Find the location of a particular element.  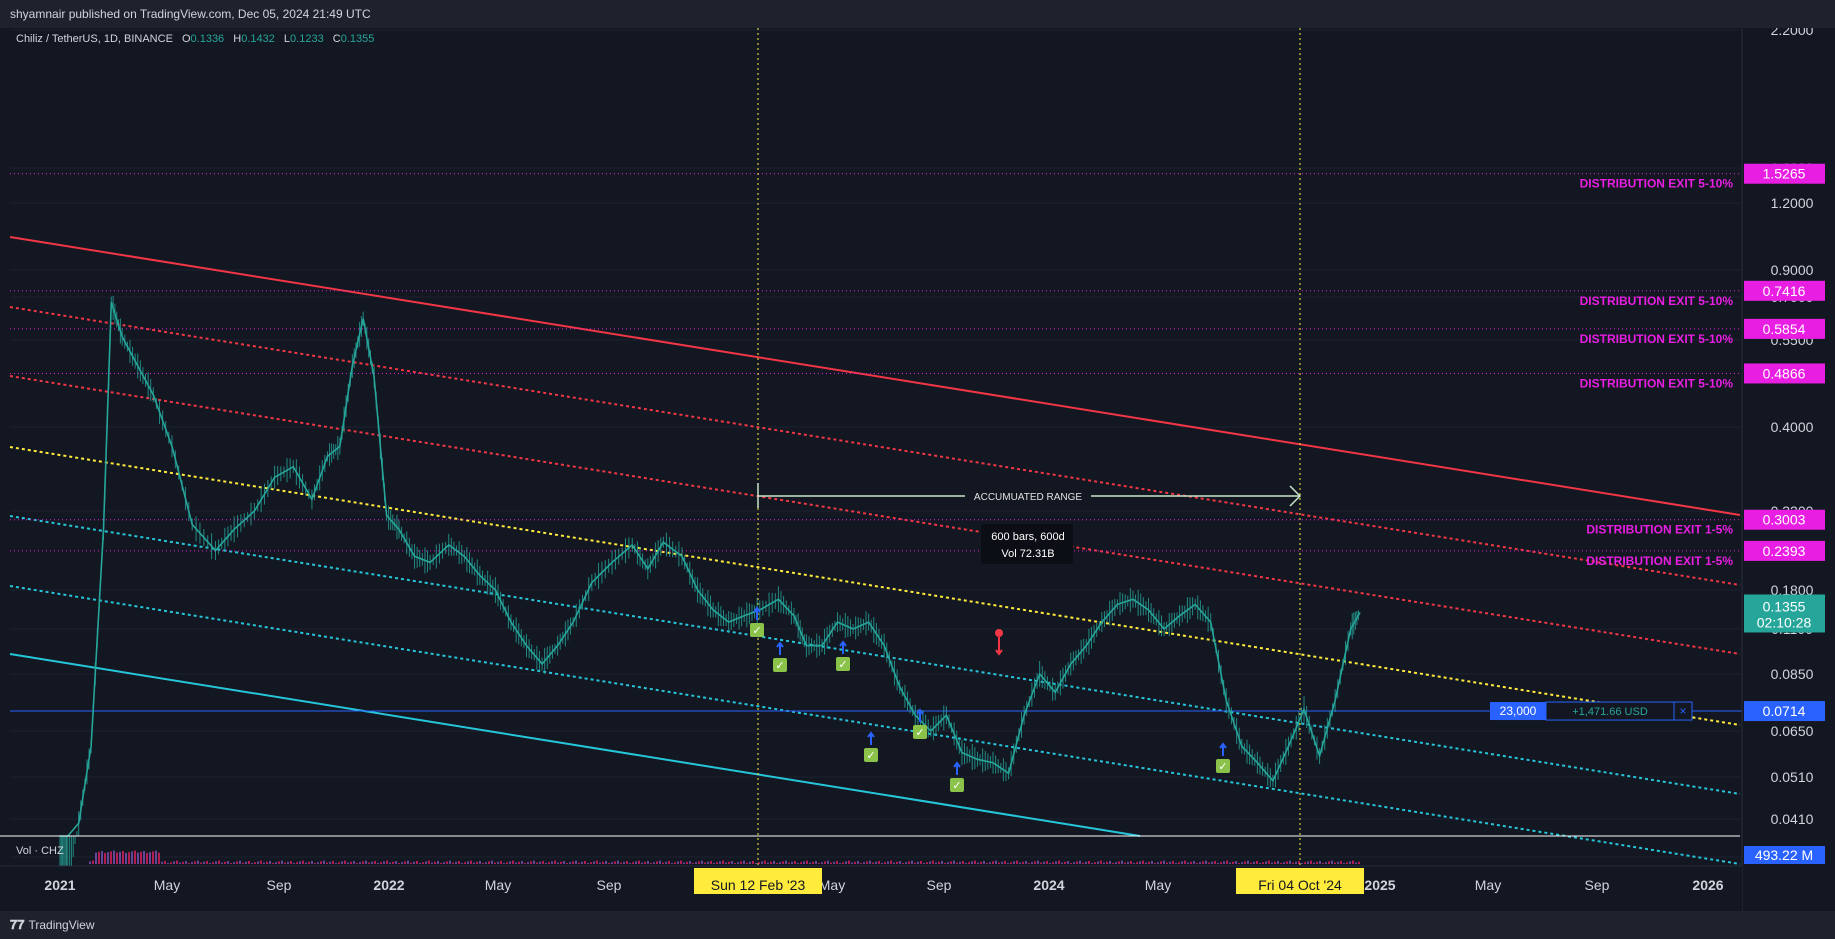

tradingview-logo-icon: 𝟕𝟕 is located at coordinates (17, 924).